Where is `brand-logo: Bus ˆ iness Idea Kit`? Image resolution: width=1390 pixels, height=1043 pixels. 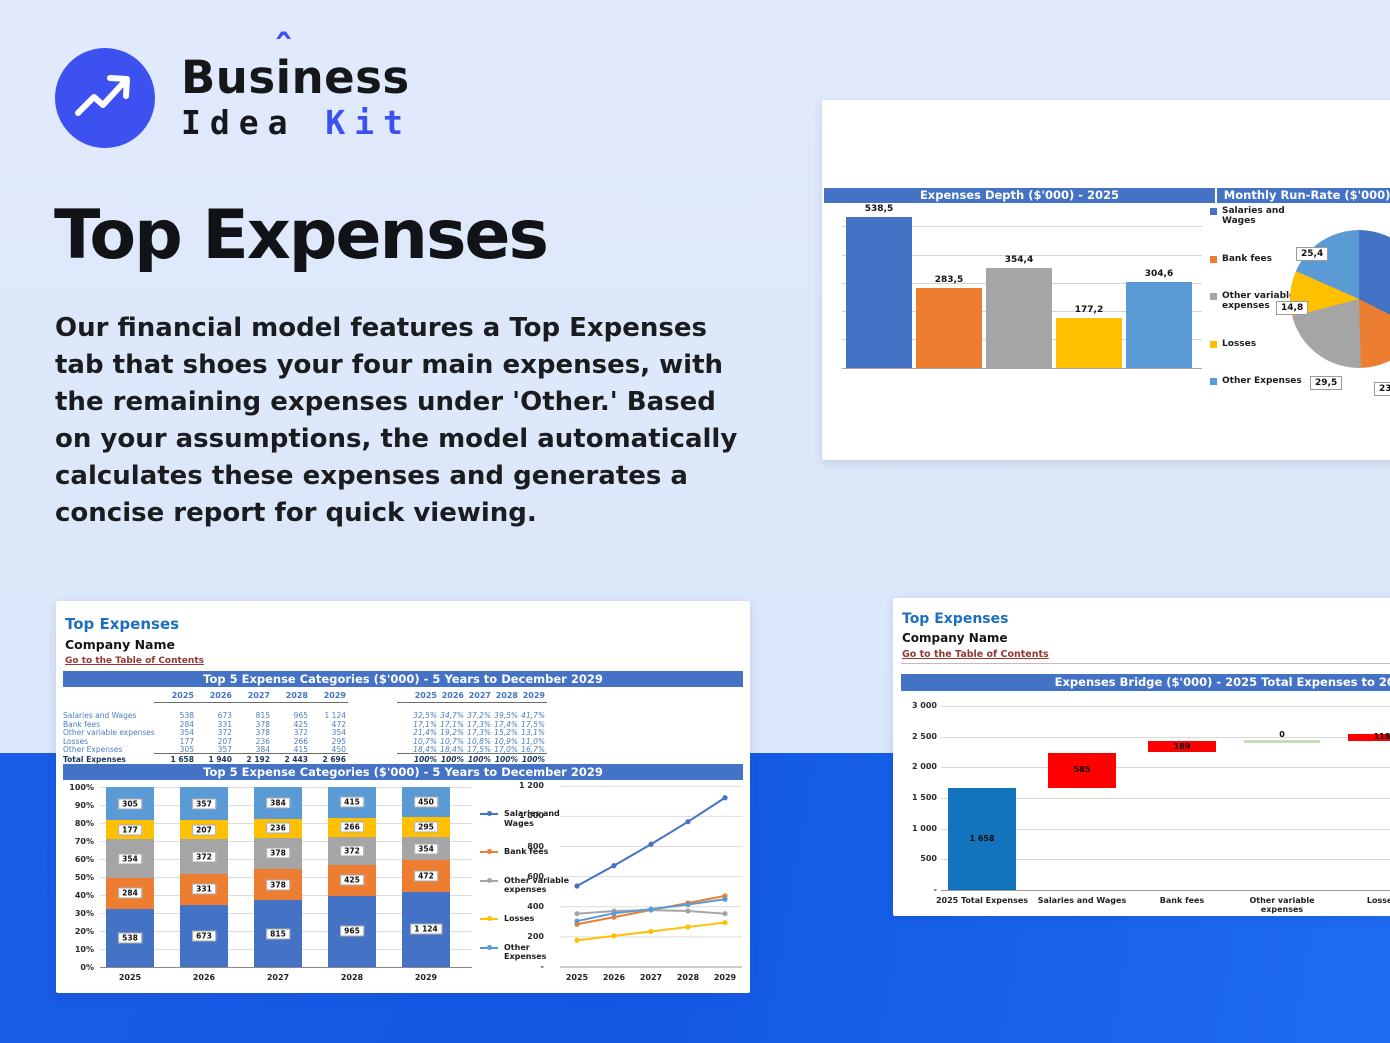
brand-logo: Bus ˆ iness Idea Kit is located at coordinates (233, 89).